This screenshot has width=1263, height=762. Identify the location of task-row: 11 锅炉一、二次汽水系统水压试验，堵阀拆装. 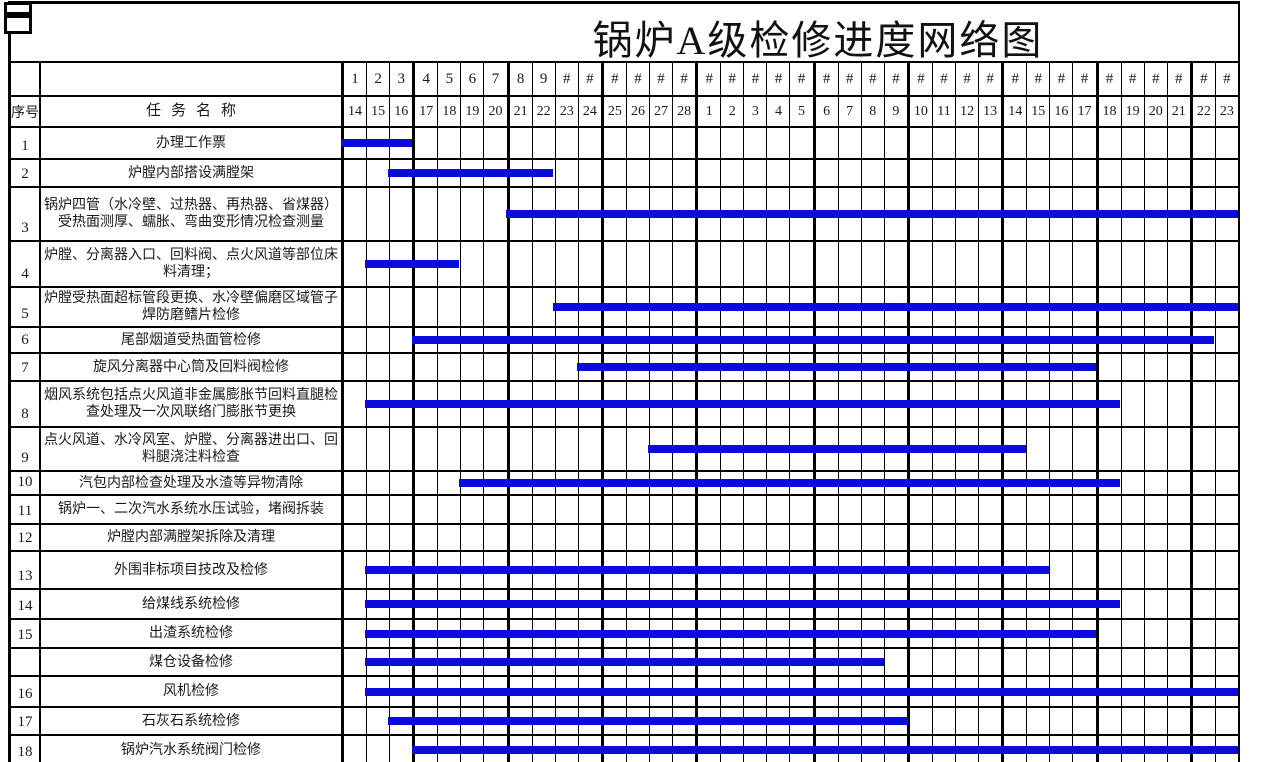
(624, 510).